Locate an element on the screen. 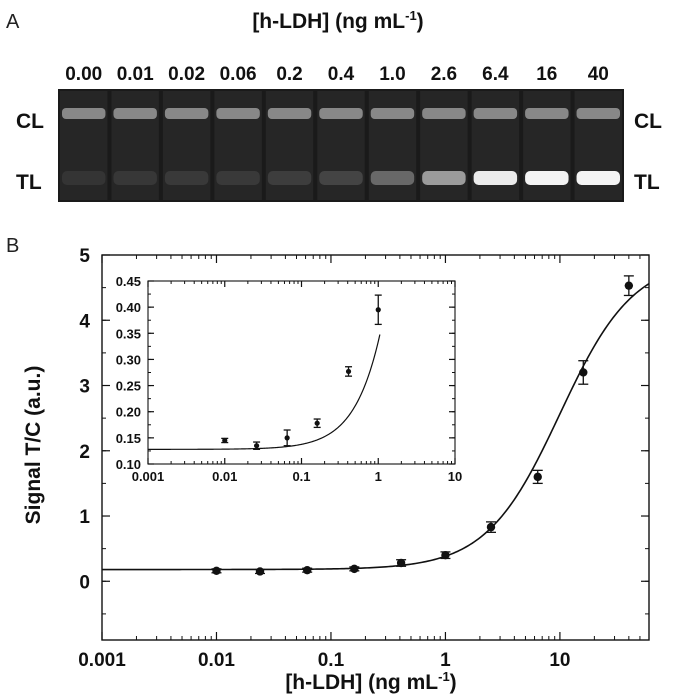 This screenshot has width=675, height=700. conc-label: 16 is located at coordinates (546, 74).